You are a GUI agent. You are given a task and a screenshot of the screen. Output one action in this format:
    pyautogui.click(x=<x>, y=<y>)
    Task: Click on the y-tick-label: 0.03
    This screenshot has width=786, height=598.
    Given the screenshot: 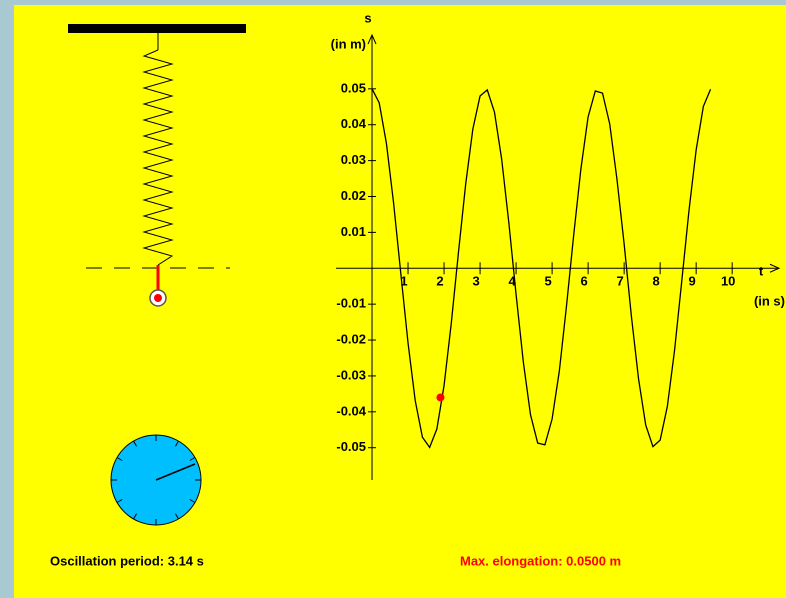 What is the action you would take?
    pyautogui.click(x=353, y=159)
    